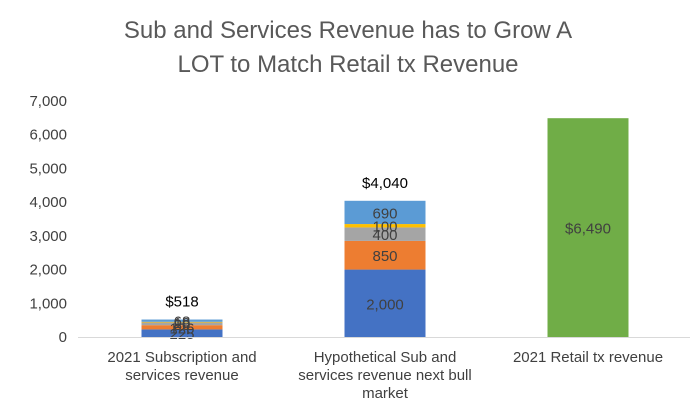  What do you see at coordinates (384, 375) in the screenshot?
I see `x-category-label-line: services revenue next bull` at bounding box center [384, 375].